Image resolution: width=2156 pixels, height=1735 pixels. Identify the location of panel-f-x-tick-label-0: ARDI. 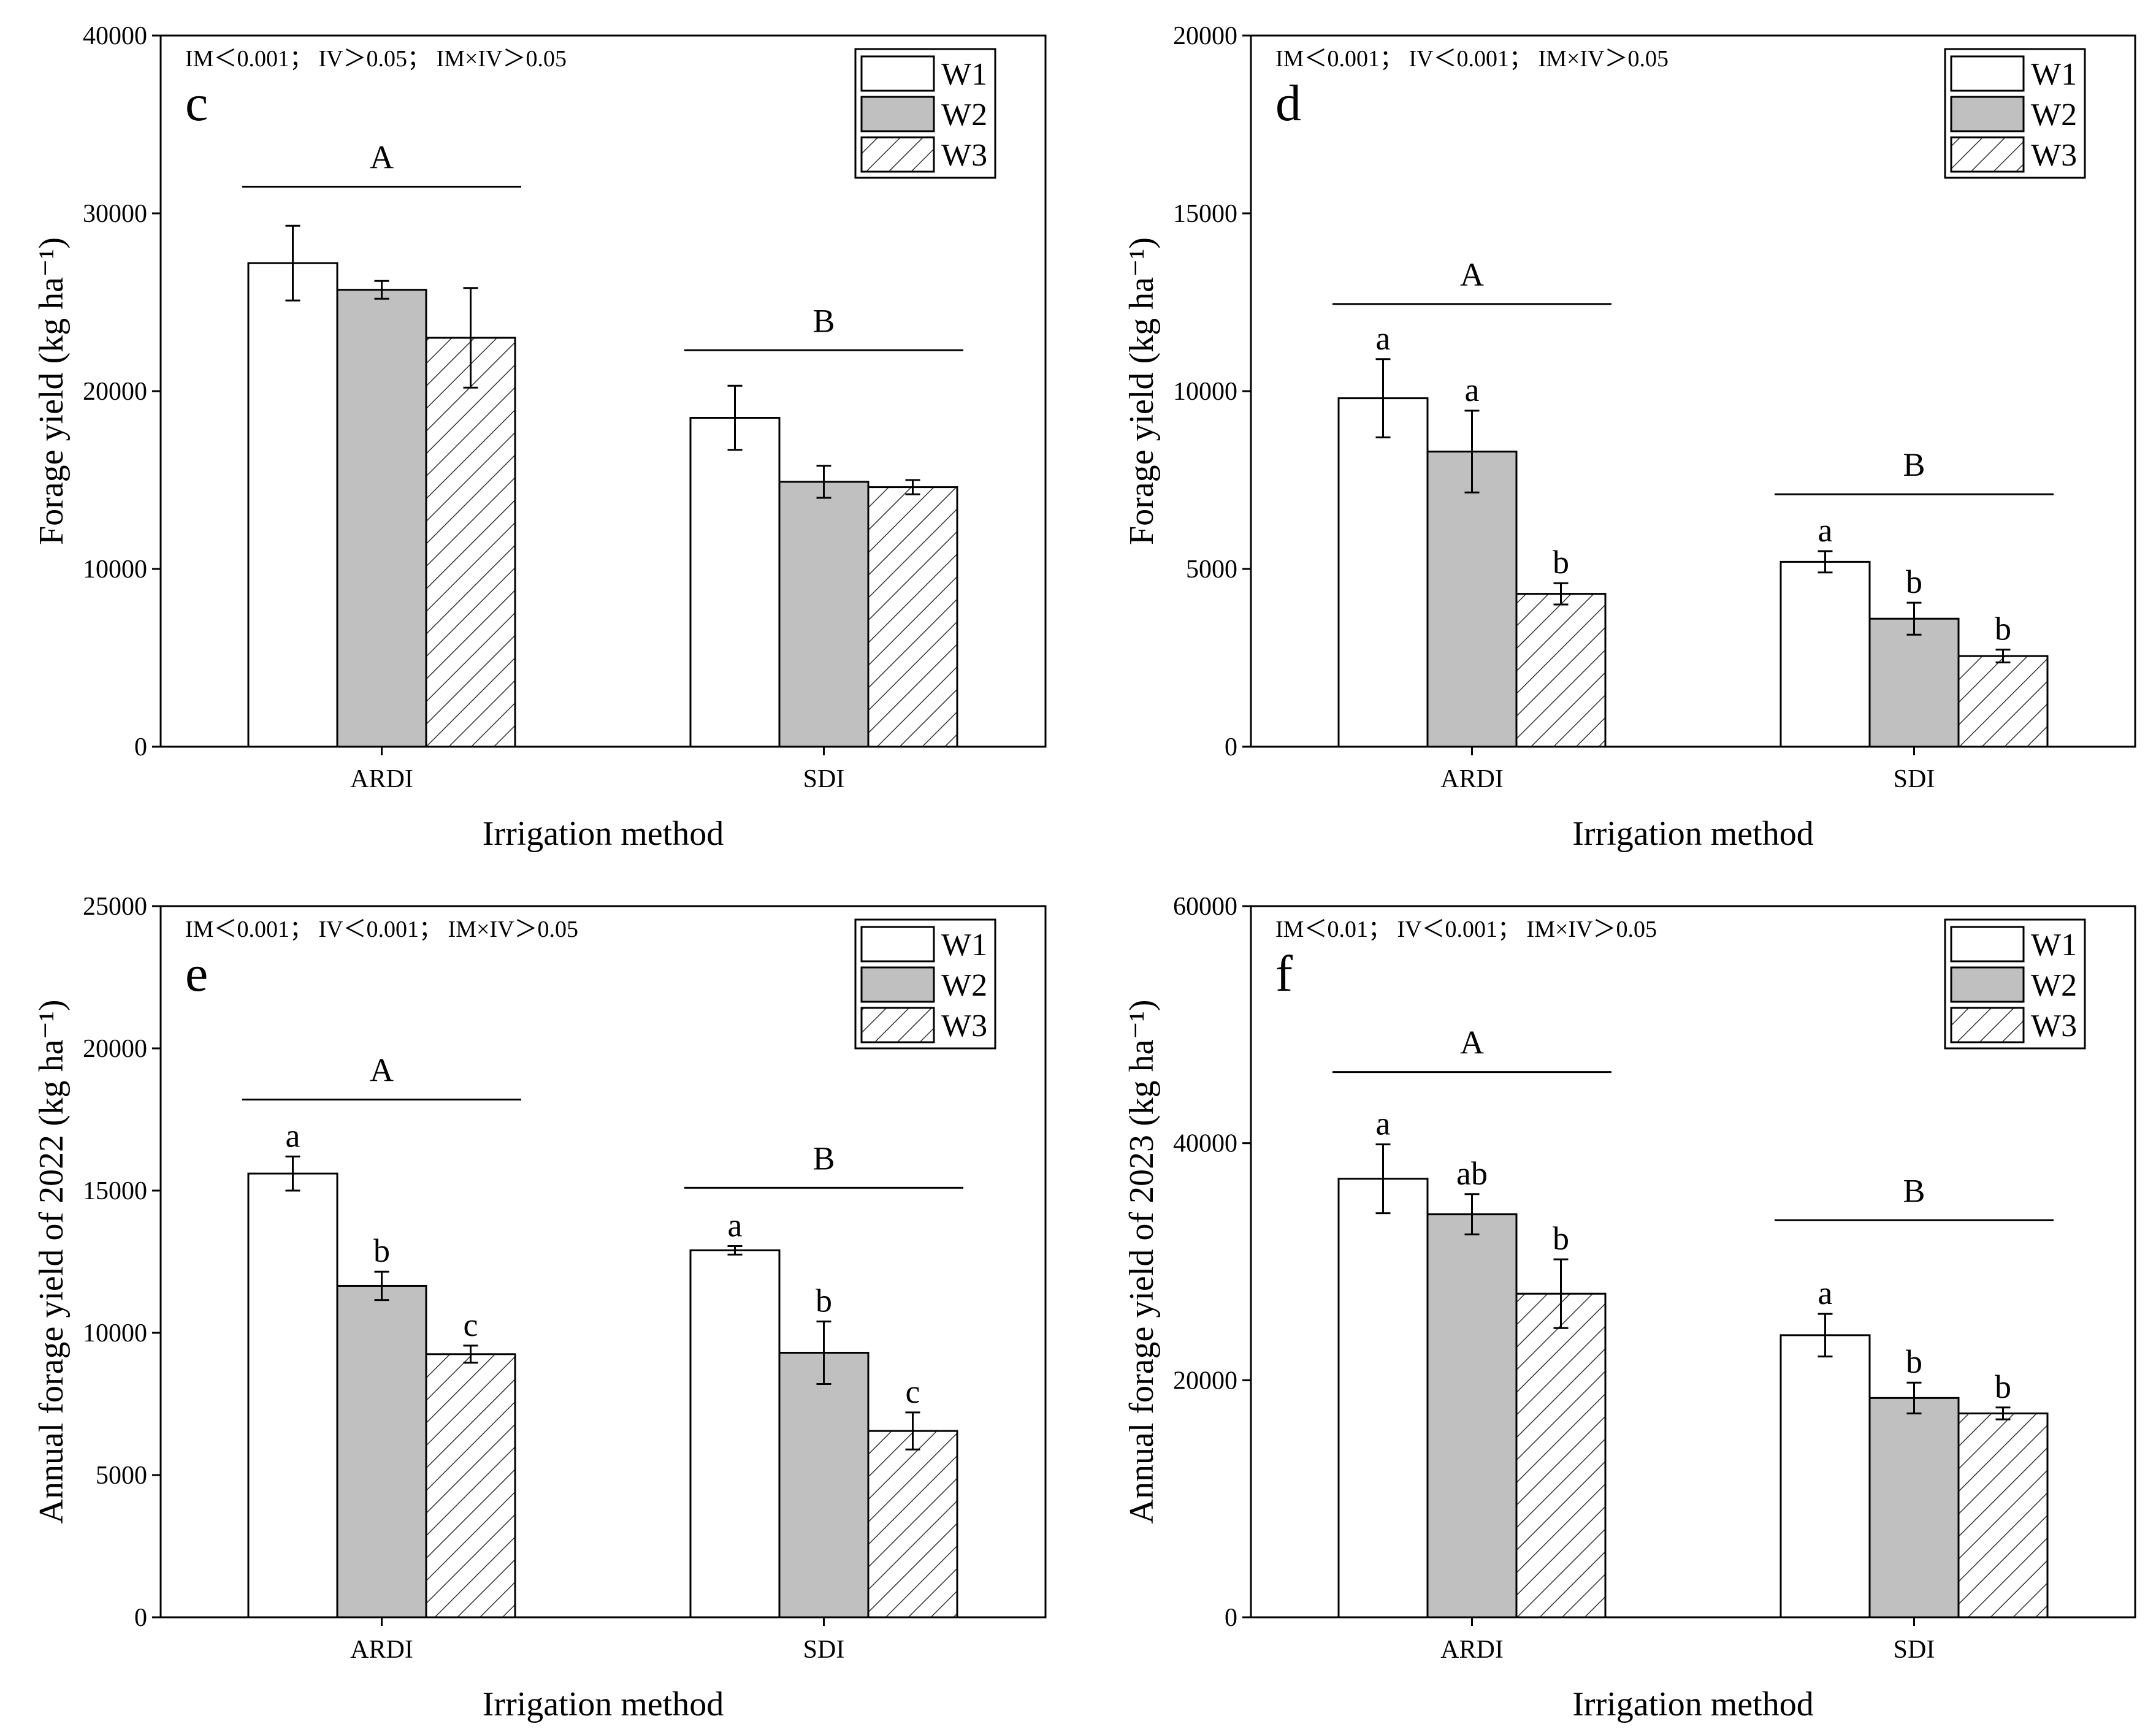
(1472, 1650).